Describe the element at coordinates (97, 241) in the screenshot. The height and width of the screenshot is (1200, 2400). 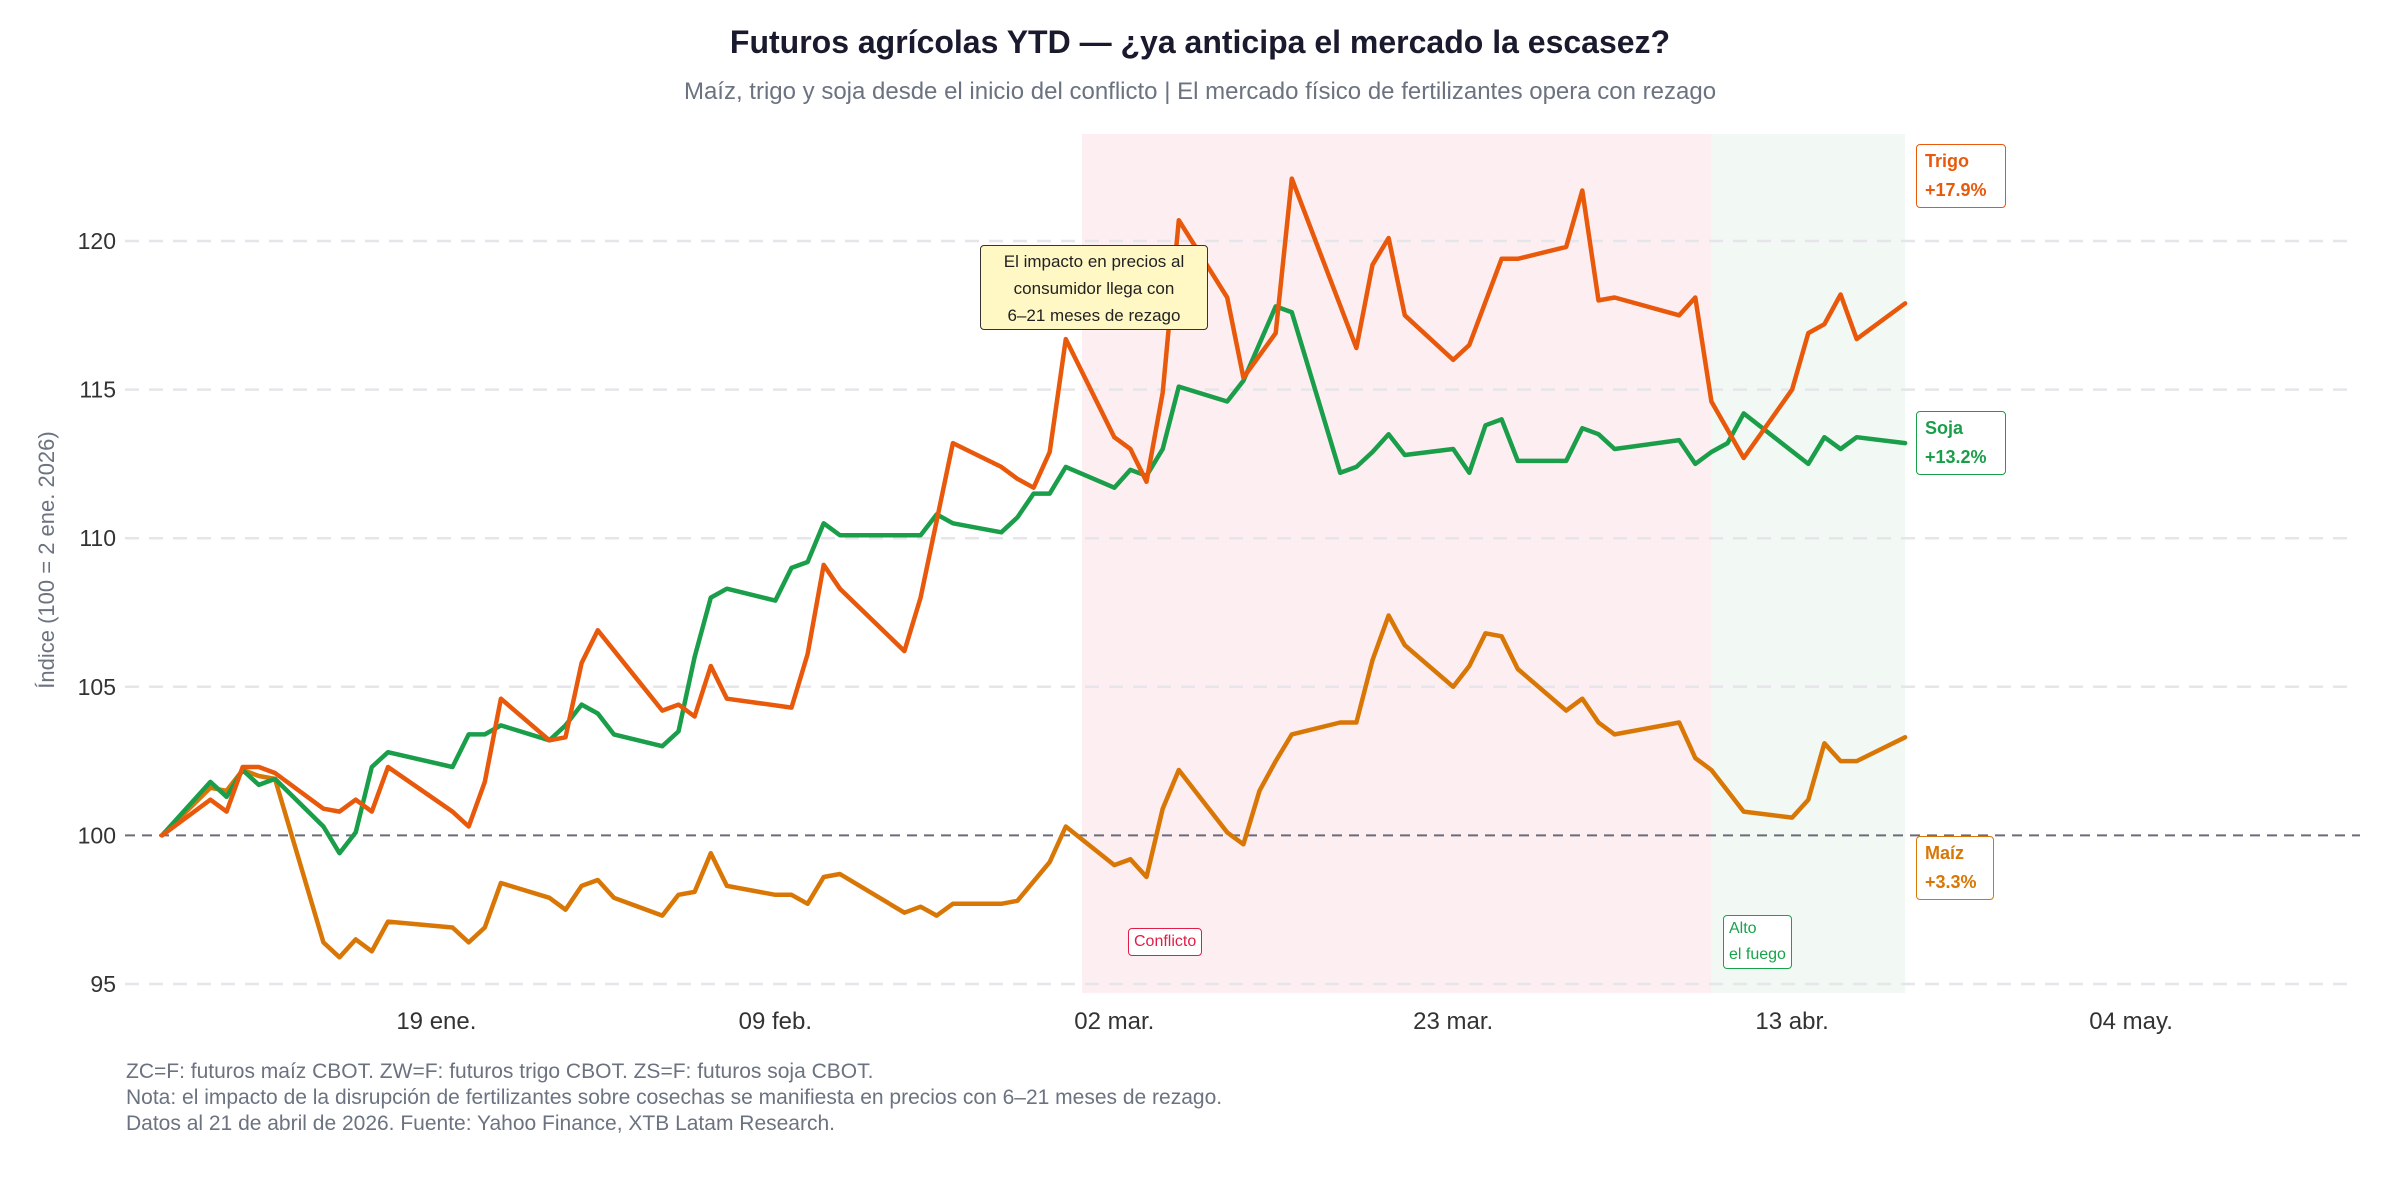
I see `y-tick-label: 120` at that location.